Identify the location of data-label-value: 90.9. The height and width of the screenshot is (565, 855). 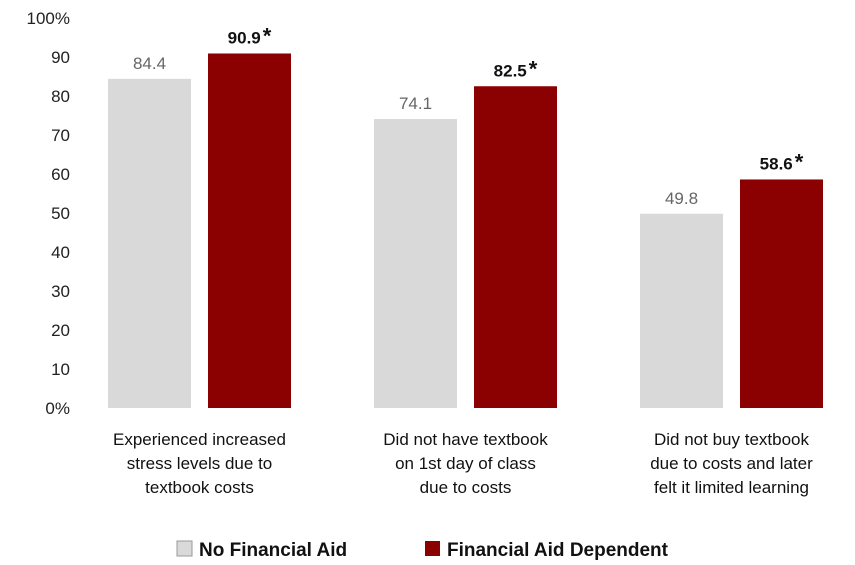
(244, 37).